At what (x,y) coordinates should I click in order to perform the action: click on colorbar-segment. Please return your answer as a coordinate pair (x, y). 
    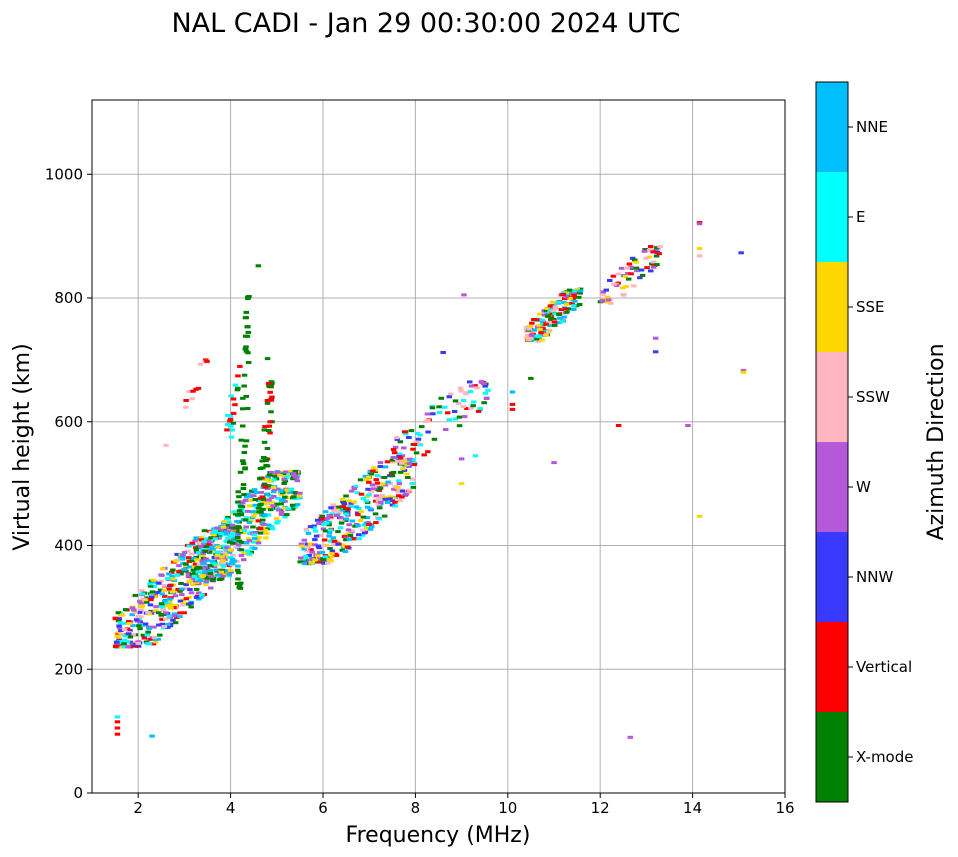
    Looking at the image, I should click on (832, 757).